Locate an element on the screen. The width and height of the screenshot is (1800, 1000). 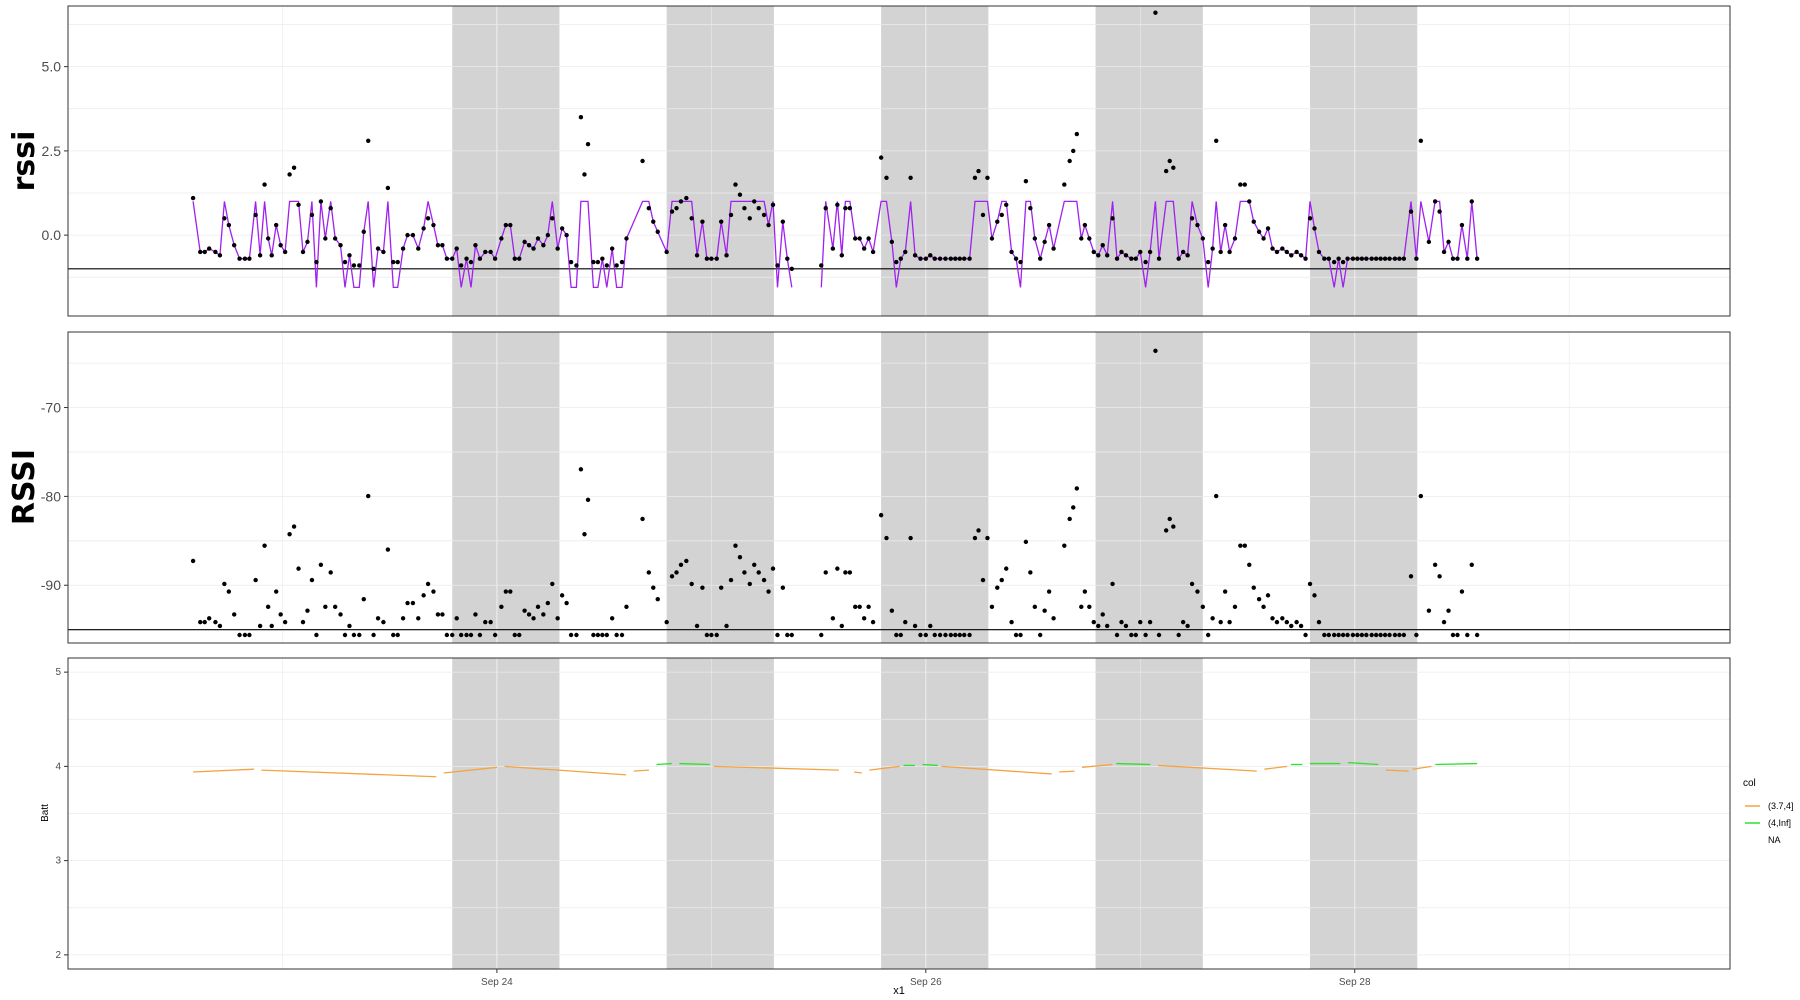
y-axis-title-rssi: rssi is located at coordinates (24, 161).